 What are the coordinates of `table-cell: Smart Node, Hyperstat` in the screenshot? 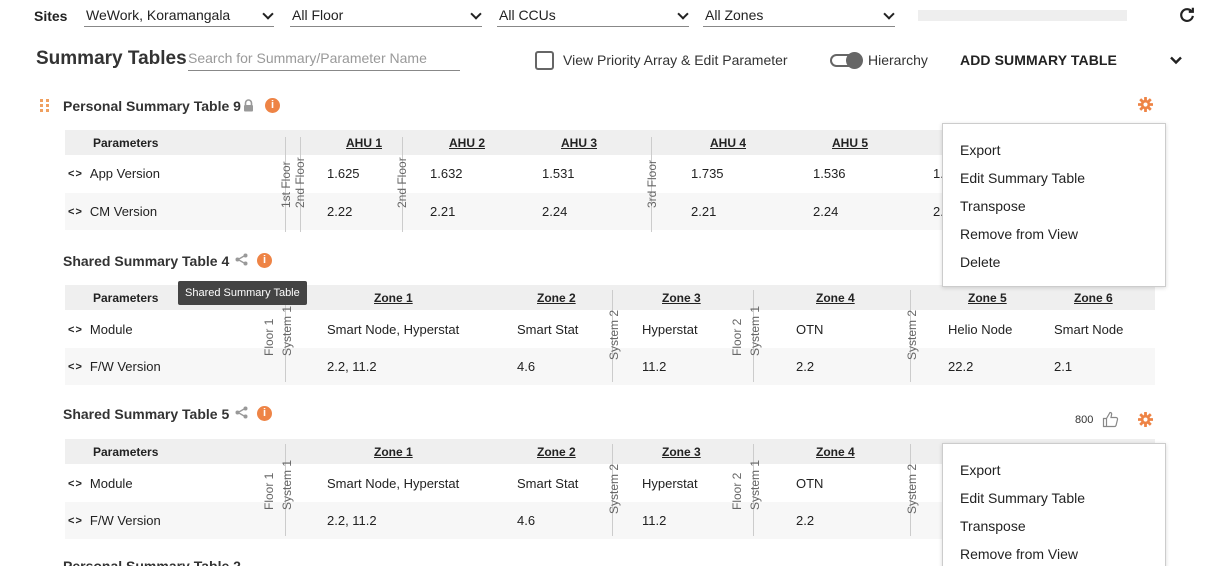 It's located at (393, 483).